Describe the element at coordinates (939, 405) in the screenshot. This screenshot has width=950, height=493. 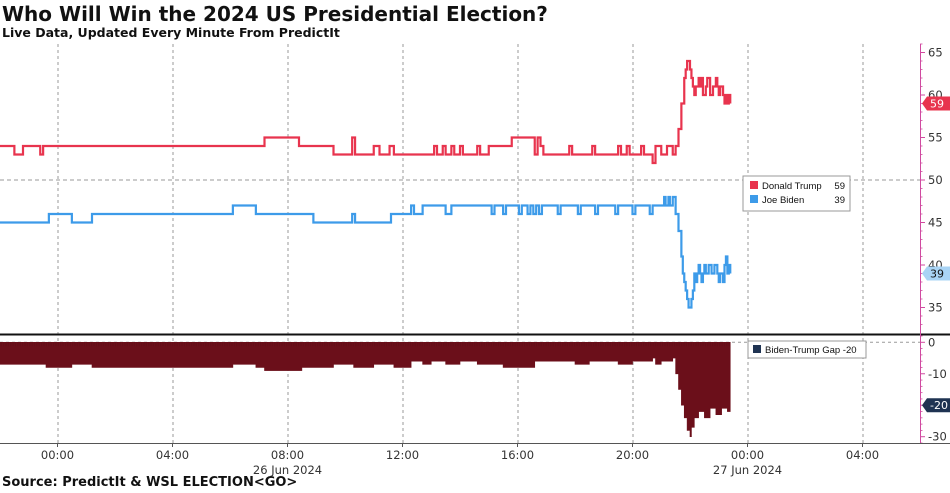
I see `gap-badge-label: -20` at that location.